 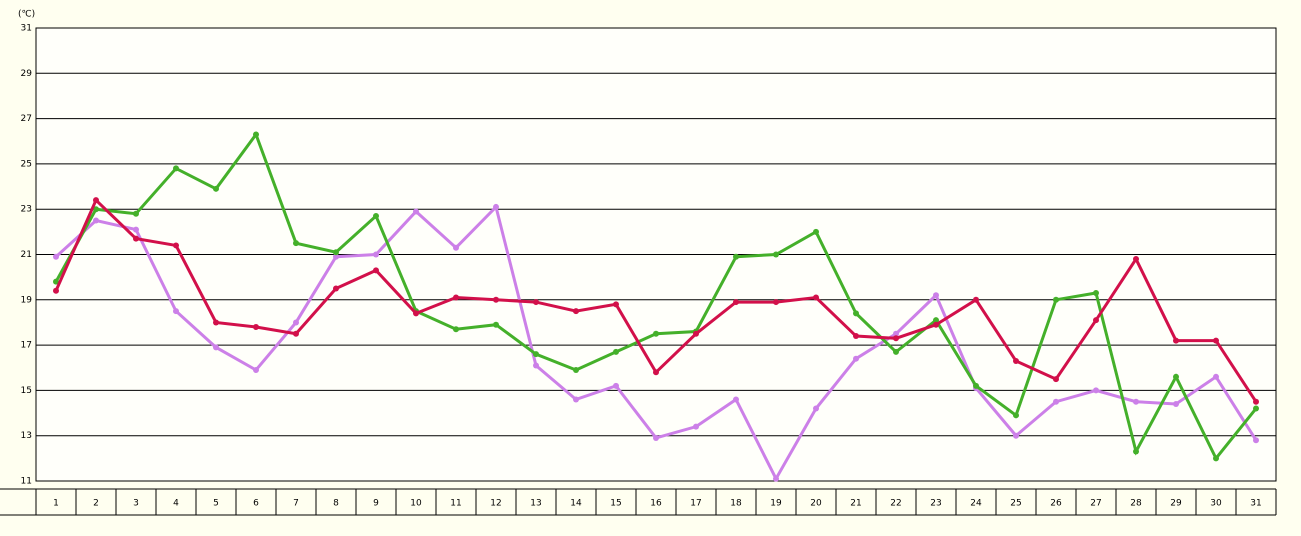 I want to click on y-tick-label: 17, so click(x=26, y=346).